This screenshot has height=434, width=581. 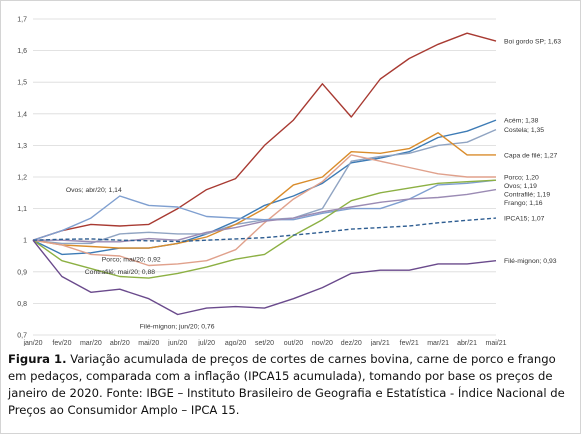 What do you see at coordinates (530, 261) in the screenshot?
I see `series-end-label: Filé-mignon; 0,93` at bounding box center [530, 261].